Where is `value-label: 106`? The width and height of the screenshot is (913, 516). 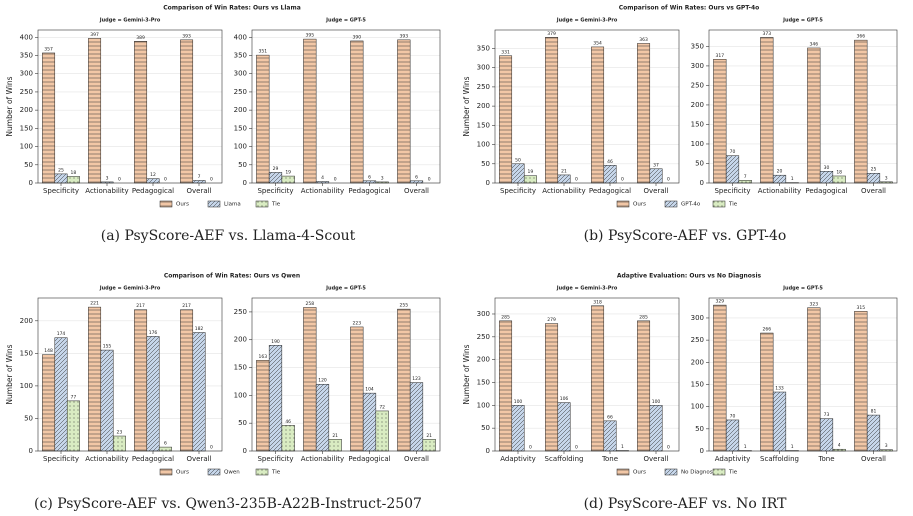 value-label: 106 is located at coordinates (564, 399).